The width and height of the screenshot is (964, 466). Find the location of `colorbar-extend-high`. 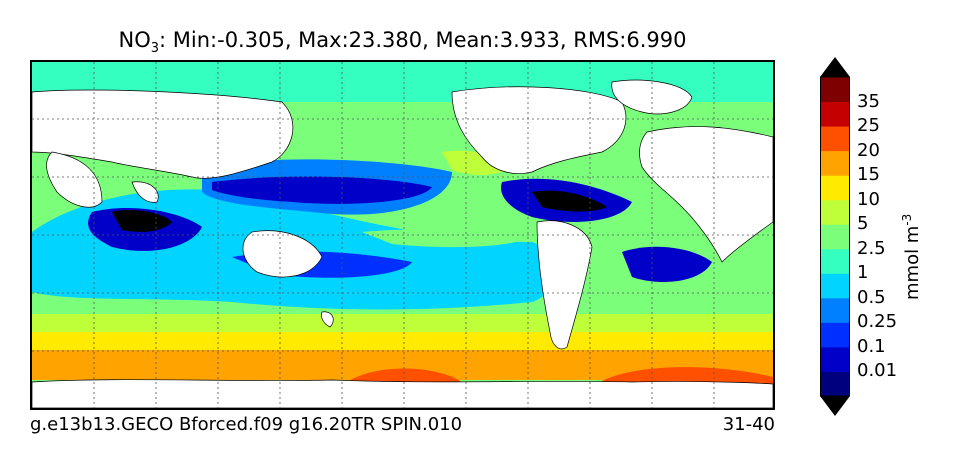

colorbar-extend-high is located at coordinates (835, 67).